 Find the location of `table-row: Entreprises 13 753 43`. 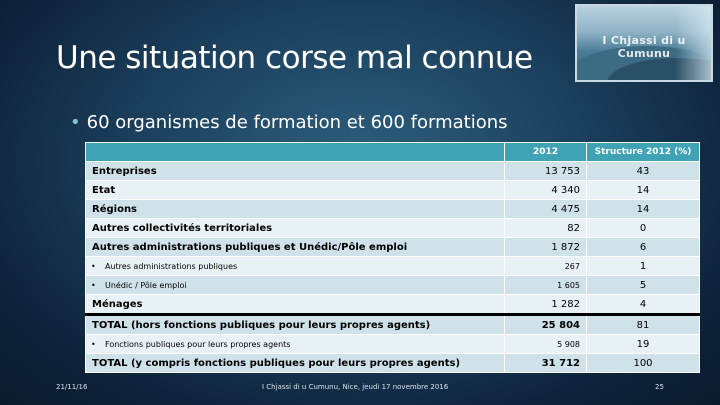

table-row: Entreprises 13 753 43 is located at coordinates (392, 171).